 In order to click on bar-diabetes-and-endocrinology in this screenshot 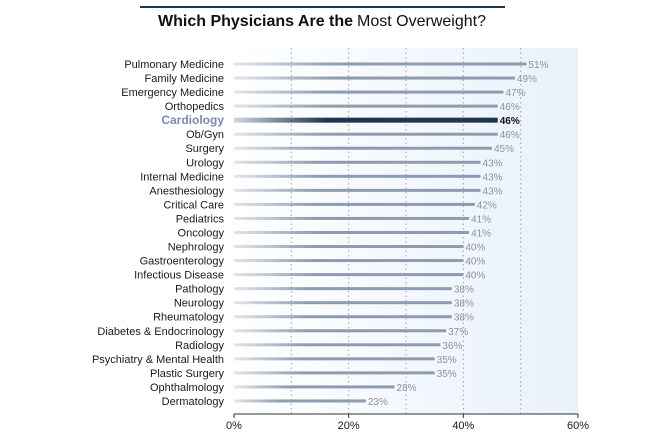, I will do `click(340, 331)`.